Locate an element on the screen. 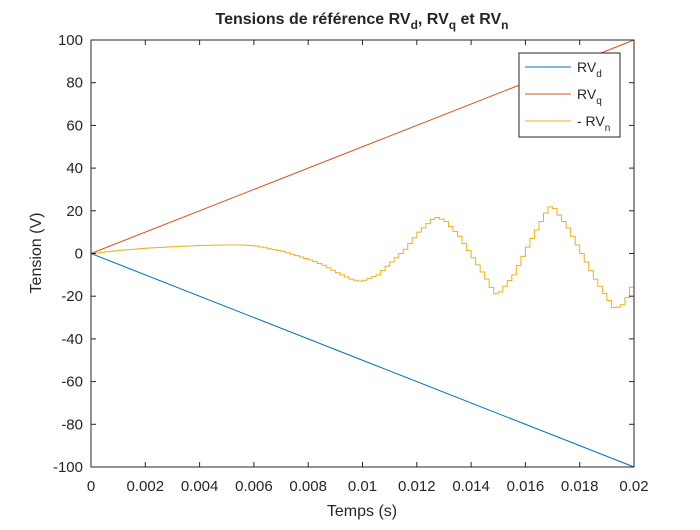 The height and width of the screenshot is (530, 700). chart-title-subscript: d is located at coordinates (414, 25).